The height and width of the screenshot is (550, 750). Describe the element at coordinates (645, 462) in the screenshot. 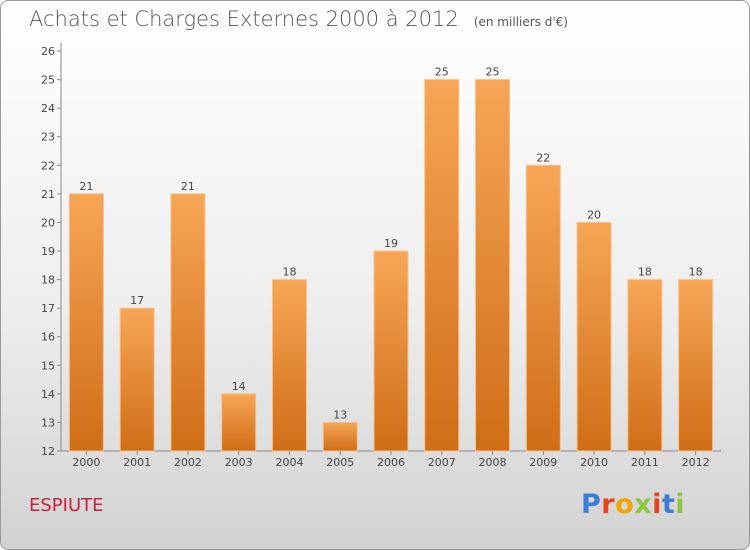

I see `x-tick-label: 2011` at that location.